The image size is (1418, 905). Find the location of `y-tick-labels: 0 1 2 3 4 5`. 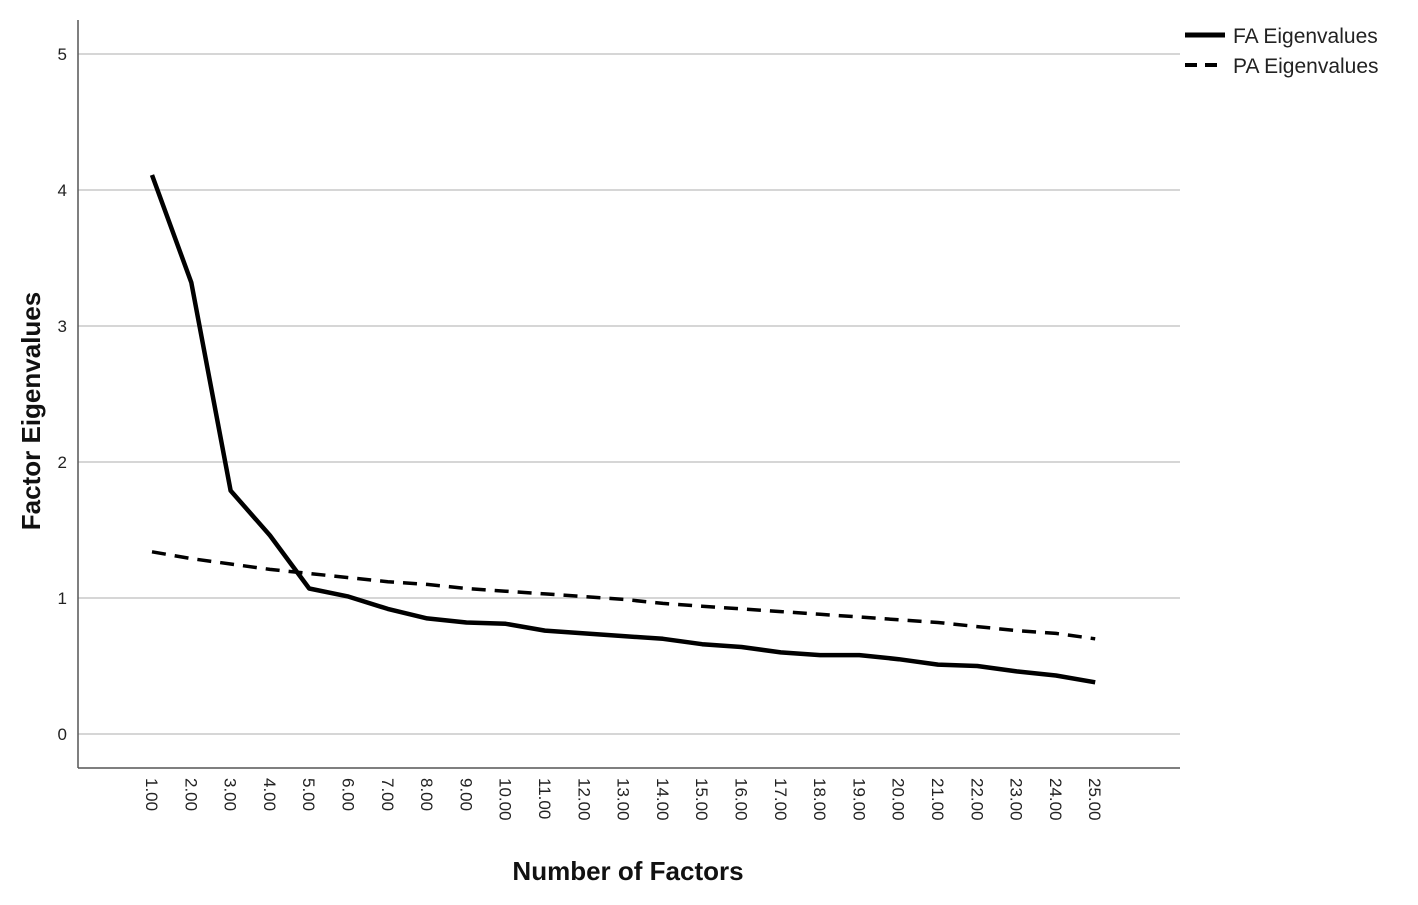

y-tick-labels: 0 1 2 3 4 5 is located at coordinates (62, 394).